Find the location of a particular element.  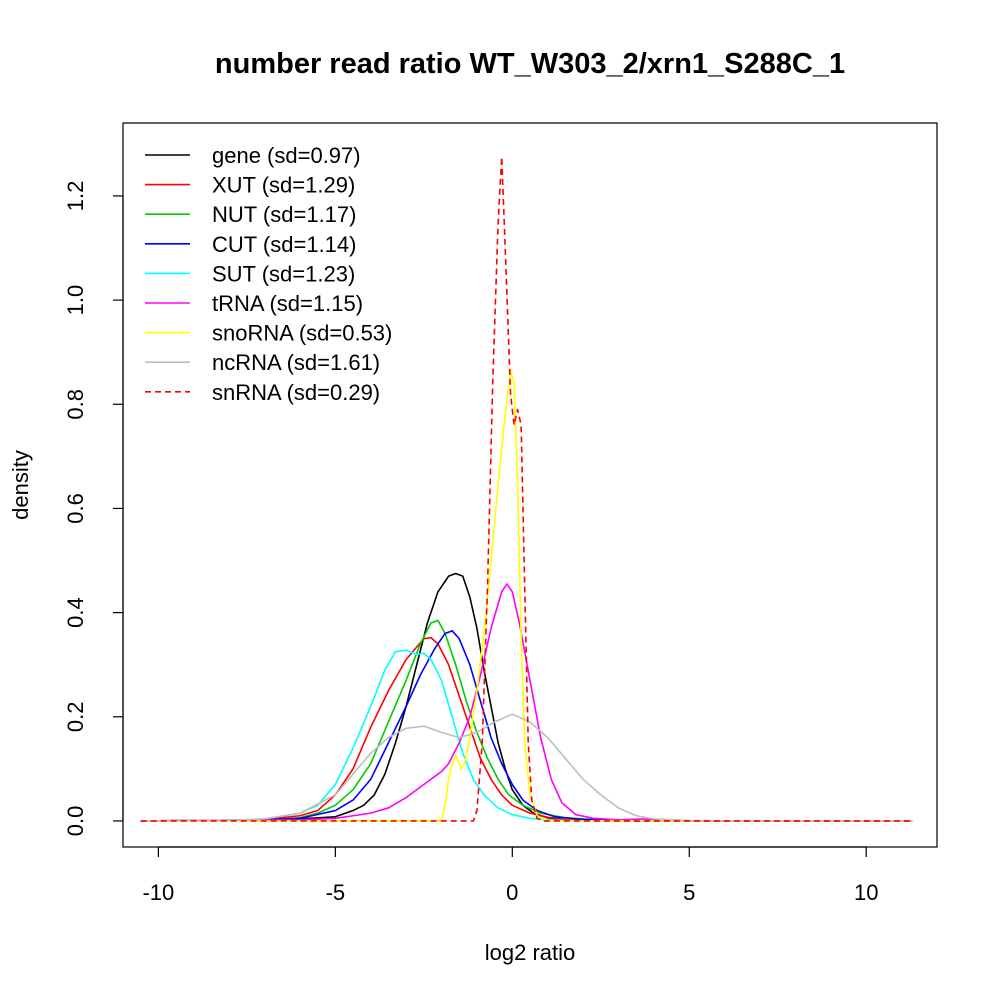

y-axis-label: density is located at coordinates (20, 485).